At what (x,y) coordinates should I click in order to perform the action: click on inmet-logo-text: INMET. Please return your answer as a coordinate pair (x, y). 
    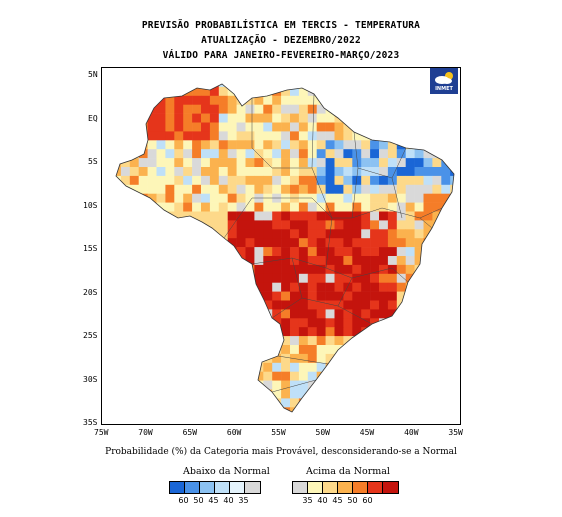
    Looking at the image, I should click on (444, 89).